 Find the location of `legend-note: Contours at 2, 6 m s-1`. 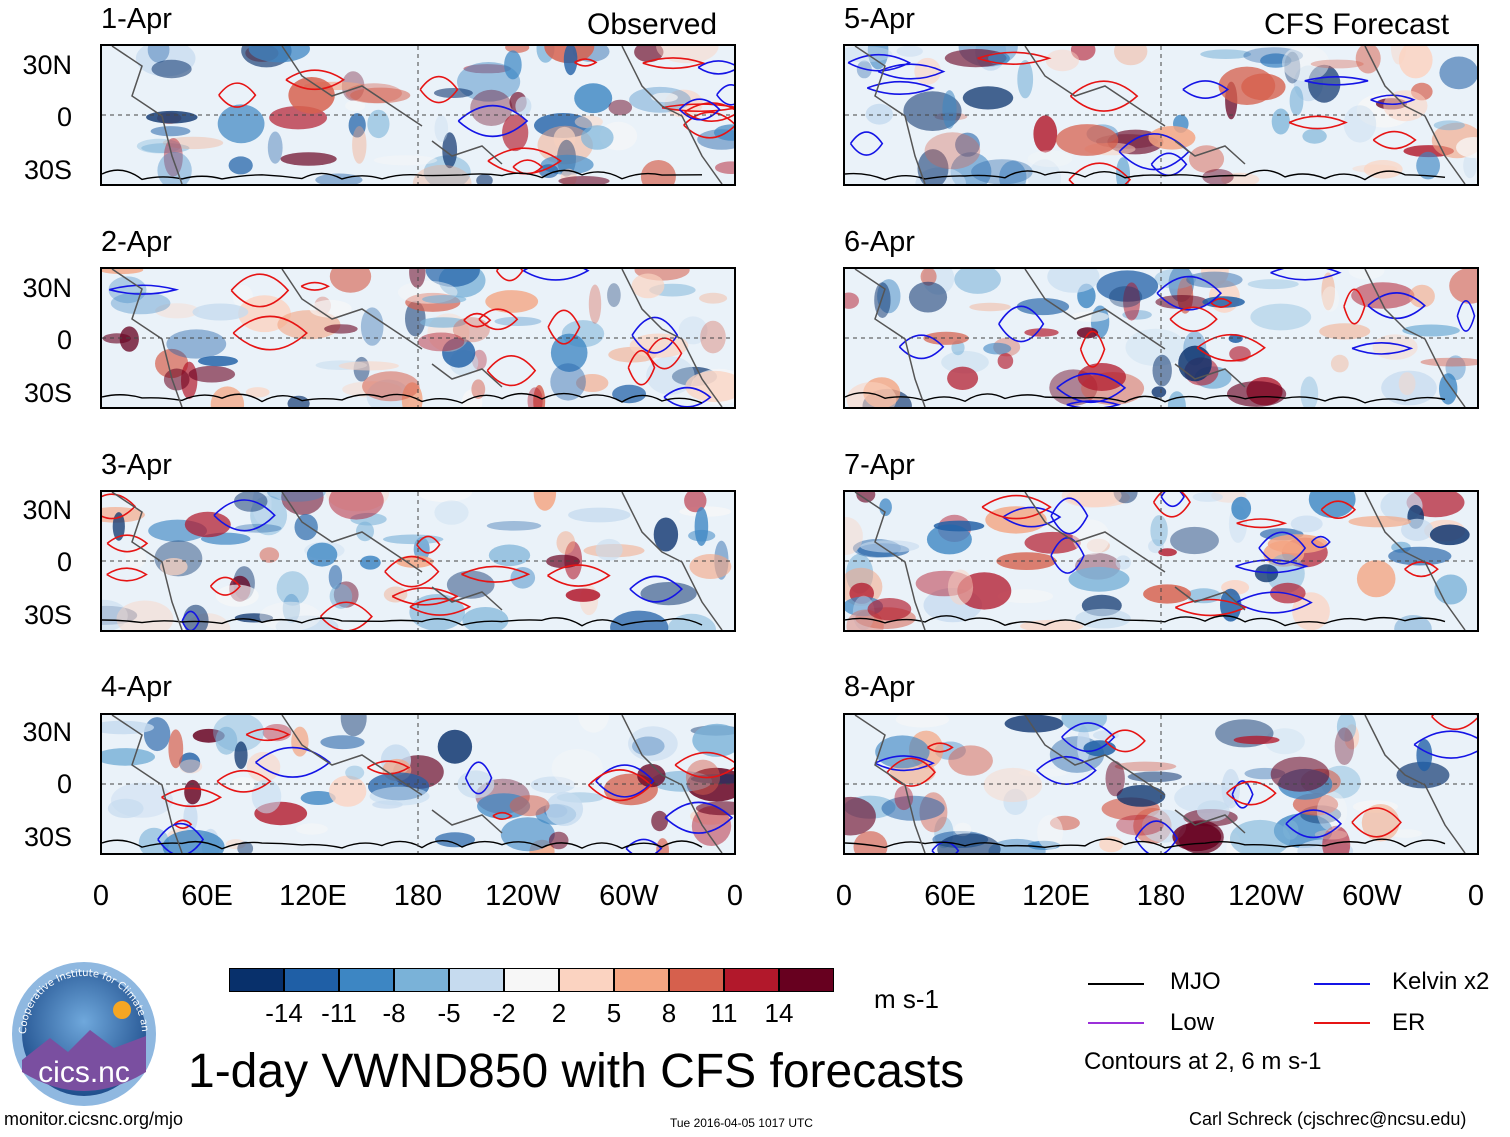

legend-note: Contours at 2, 6 m s-1 is located at coordinates (1203, 1061).